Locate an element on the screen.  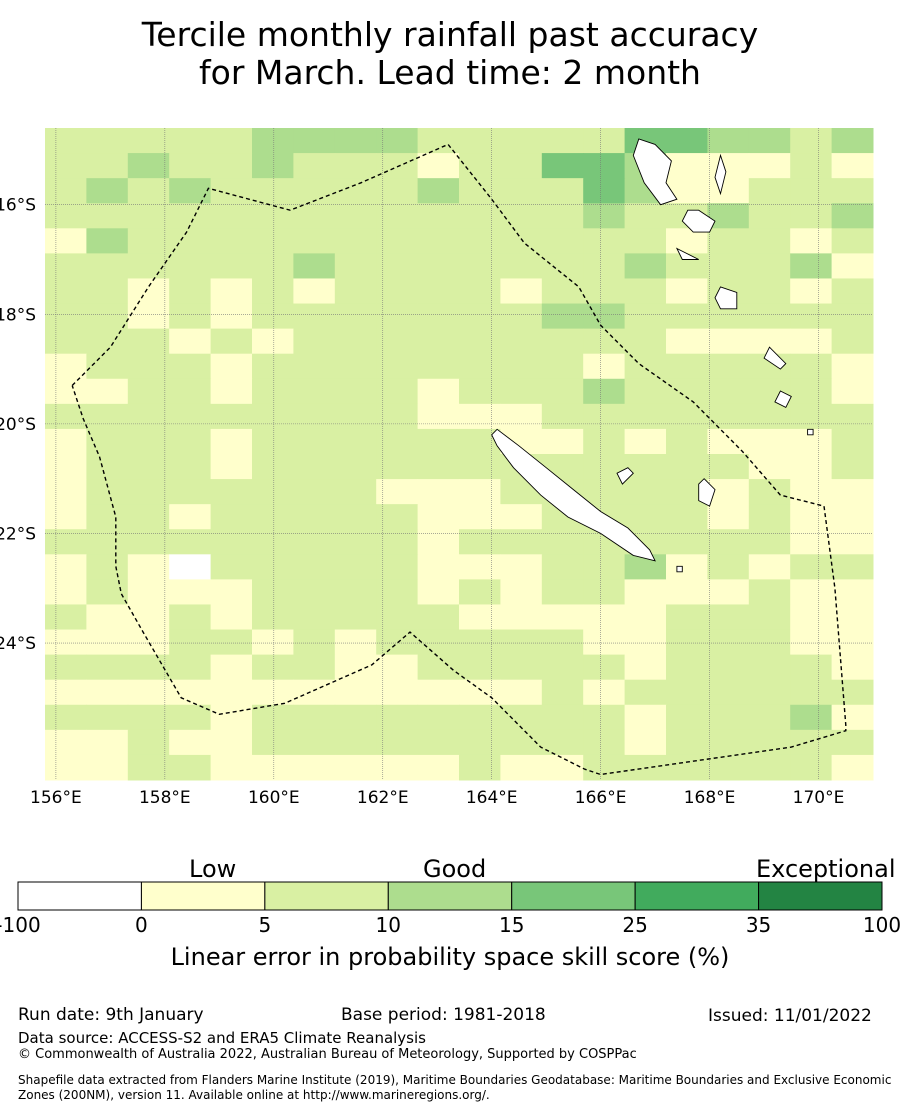
colorbar-tick-label: 15 is located at coordinates (511, 925).